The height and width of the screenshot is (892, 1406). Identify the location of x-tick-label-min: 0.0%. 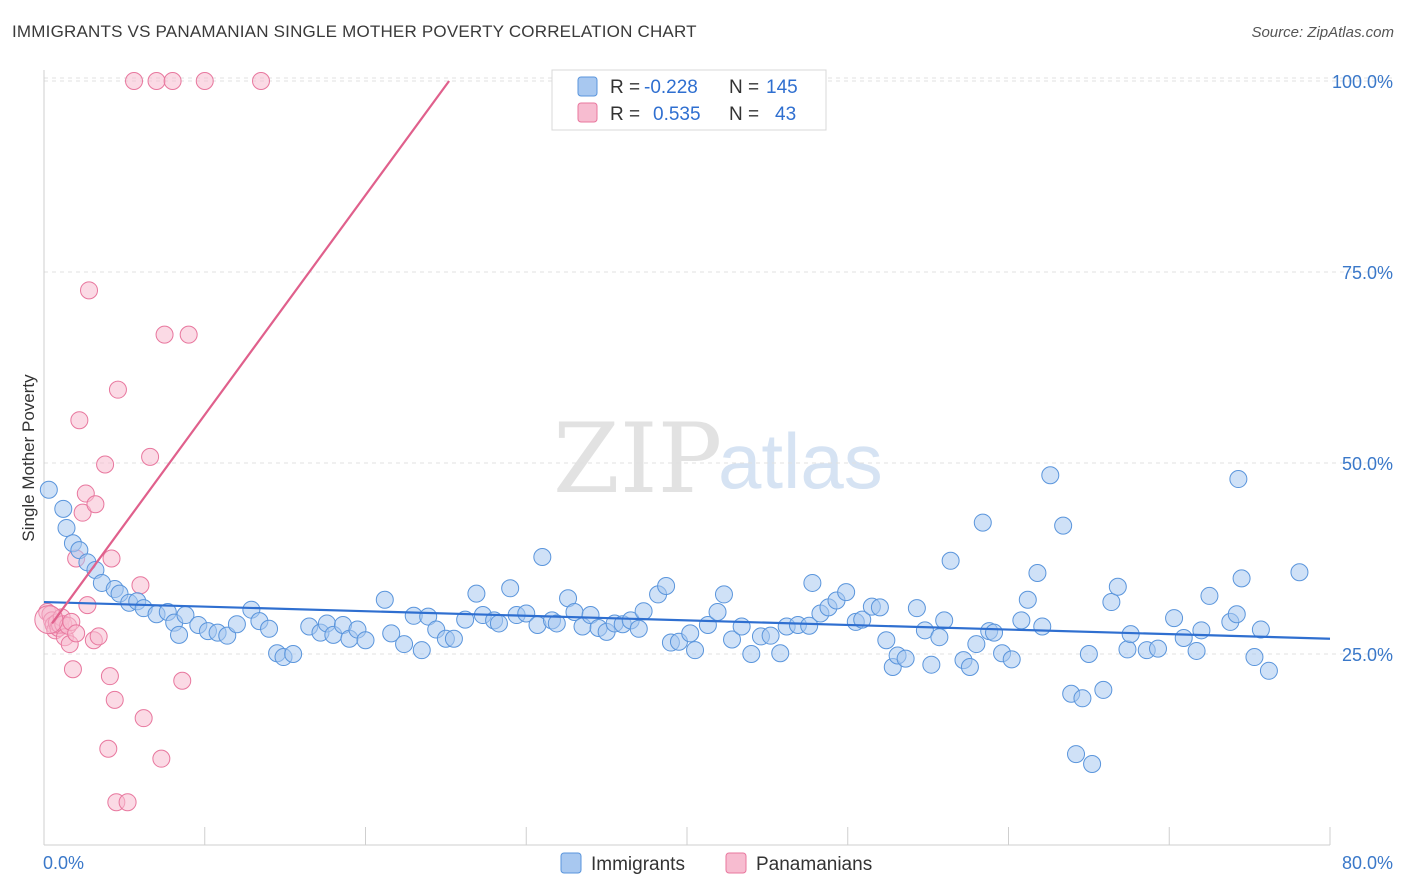
(63, 863).